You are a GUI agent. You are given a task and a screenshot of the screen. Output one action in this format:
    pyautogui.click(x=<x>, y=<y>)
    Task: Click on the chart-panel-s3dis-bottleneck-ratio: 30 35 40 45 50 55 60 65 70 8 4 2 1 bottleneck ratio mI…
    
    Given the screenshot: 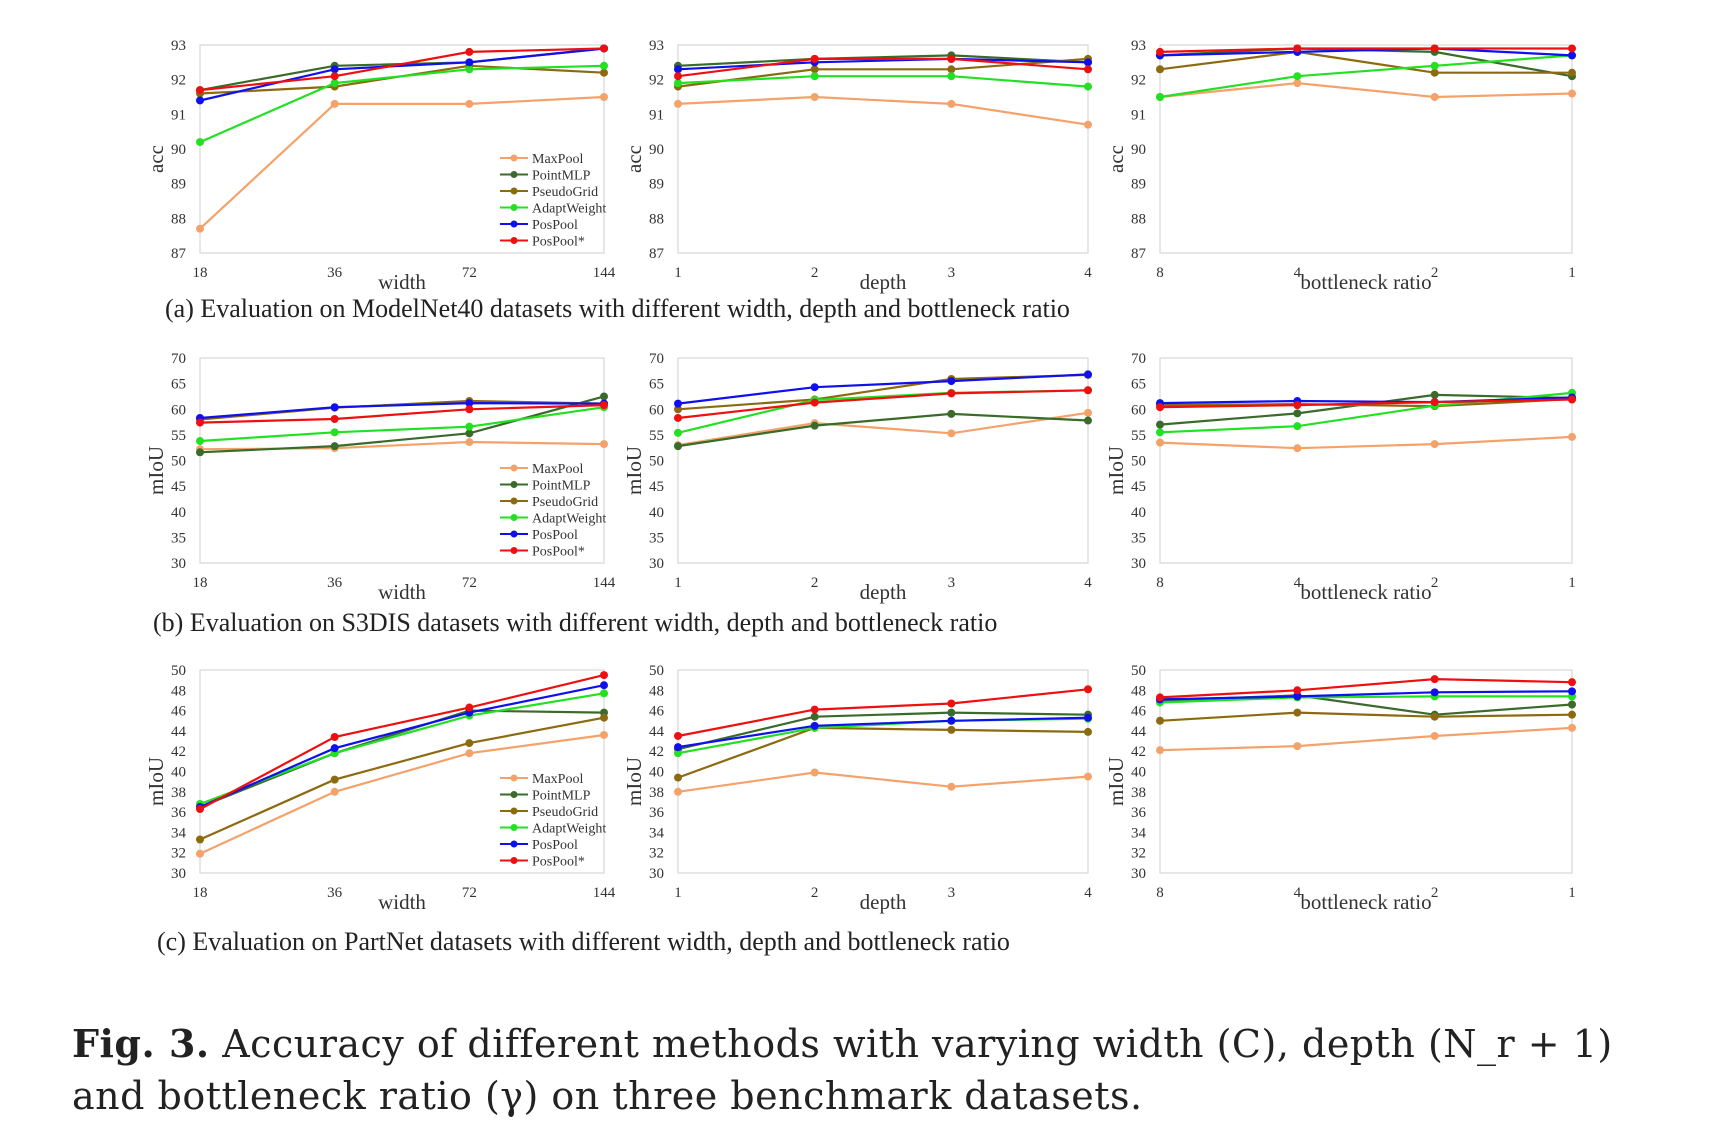 What is the action you would take?
    pyautogui.click(x=1340, y=477)
    